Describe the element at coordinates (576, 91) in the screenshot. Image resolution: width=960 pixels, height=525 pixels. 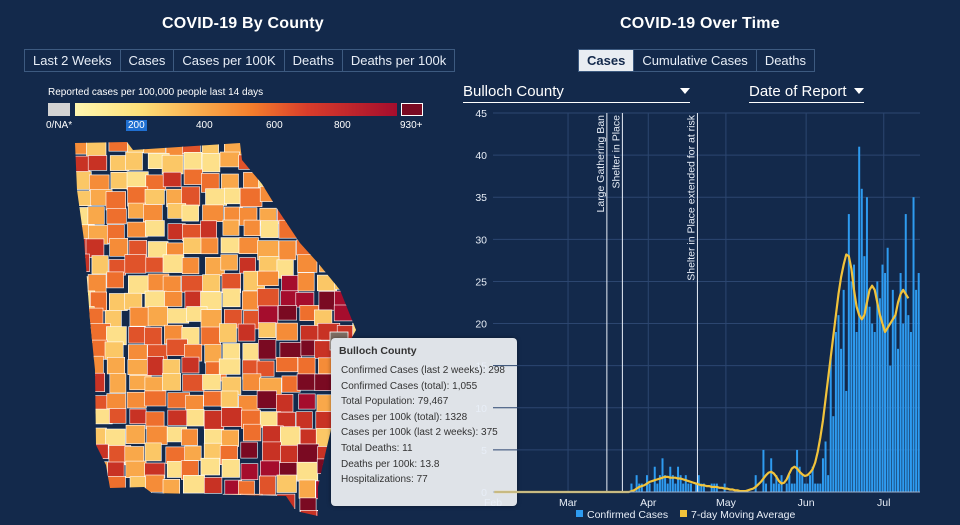
I see `county-select: Bulloch County` at that location.